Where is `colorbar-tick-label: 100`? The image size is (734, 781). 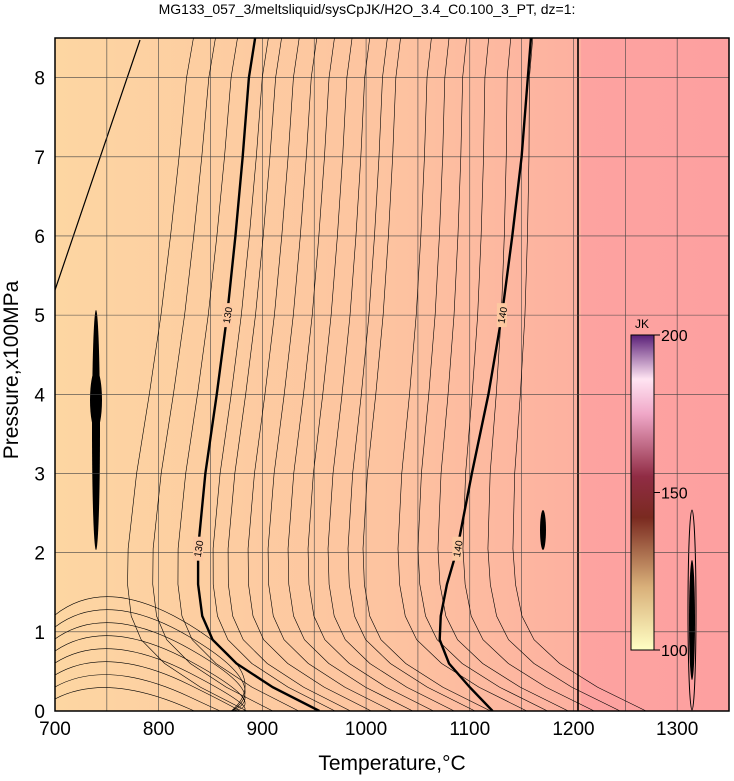
colorbar-tick-label: 100 is located at coordinates (674, 651).